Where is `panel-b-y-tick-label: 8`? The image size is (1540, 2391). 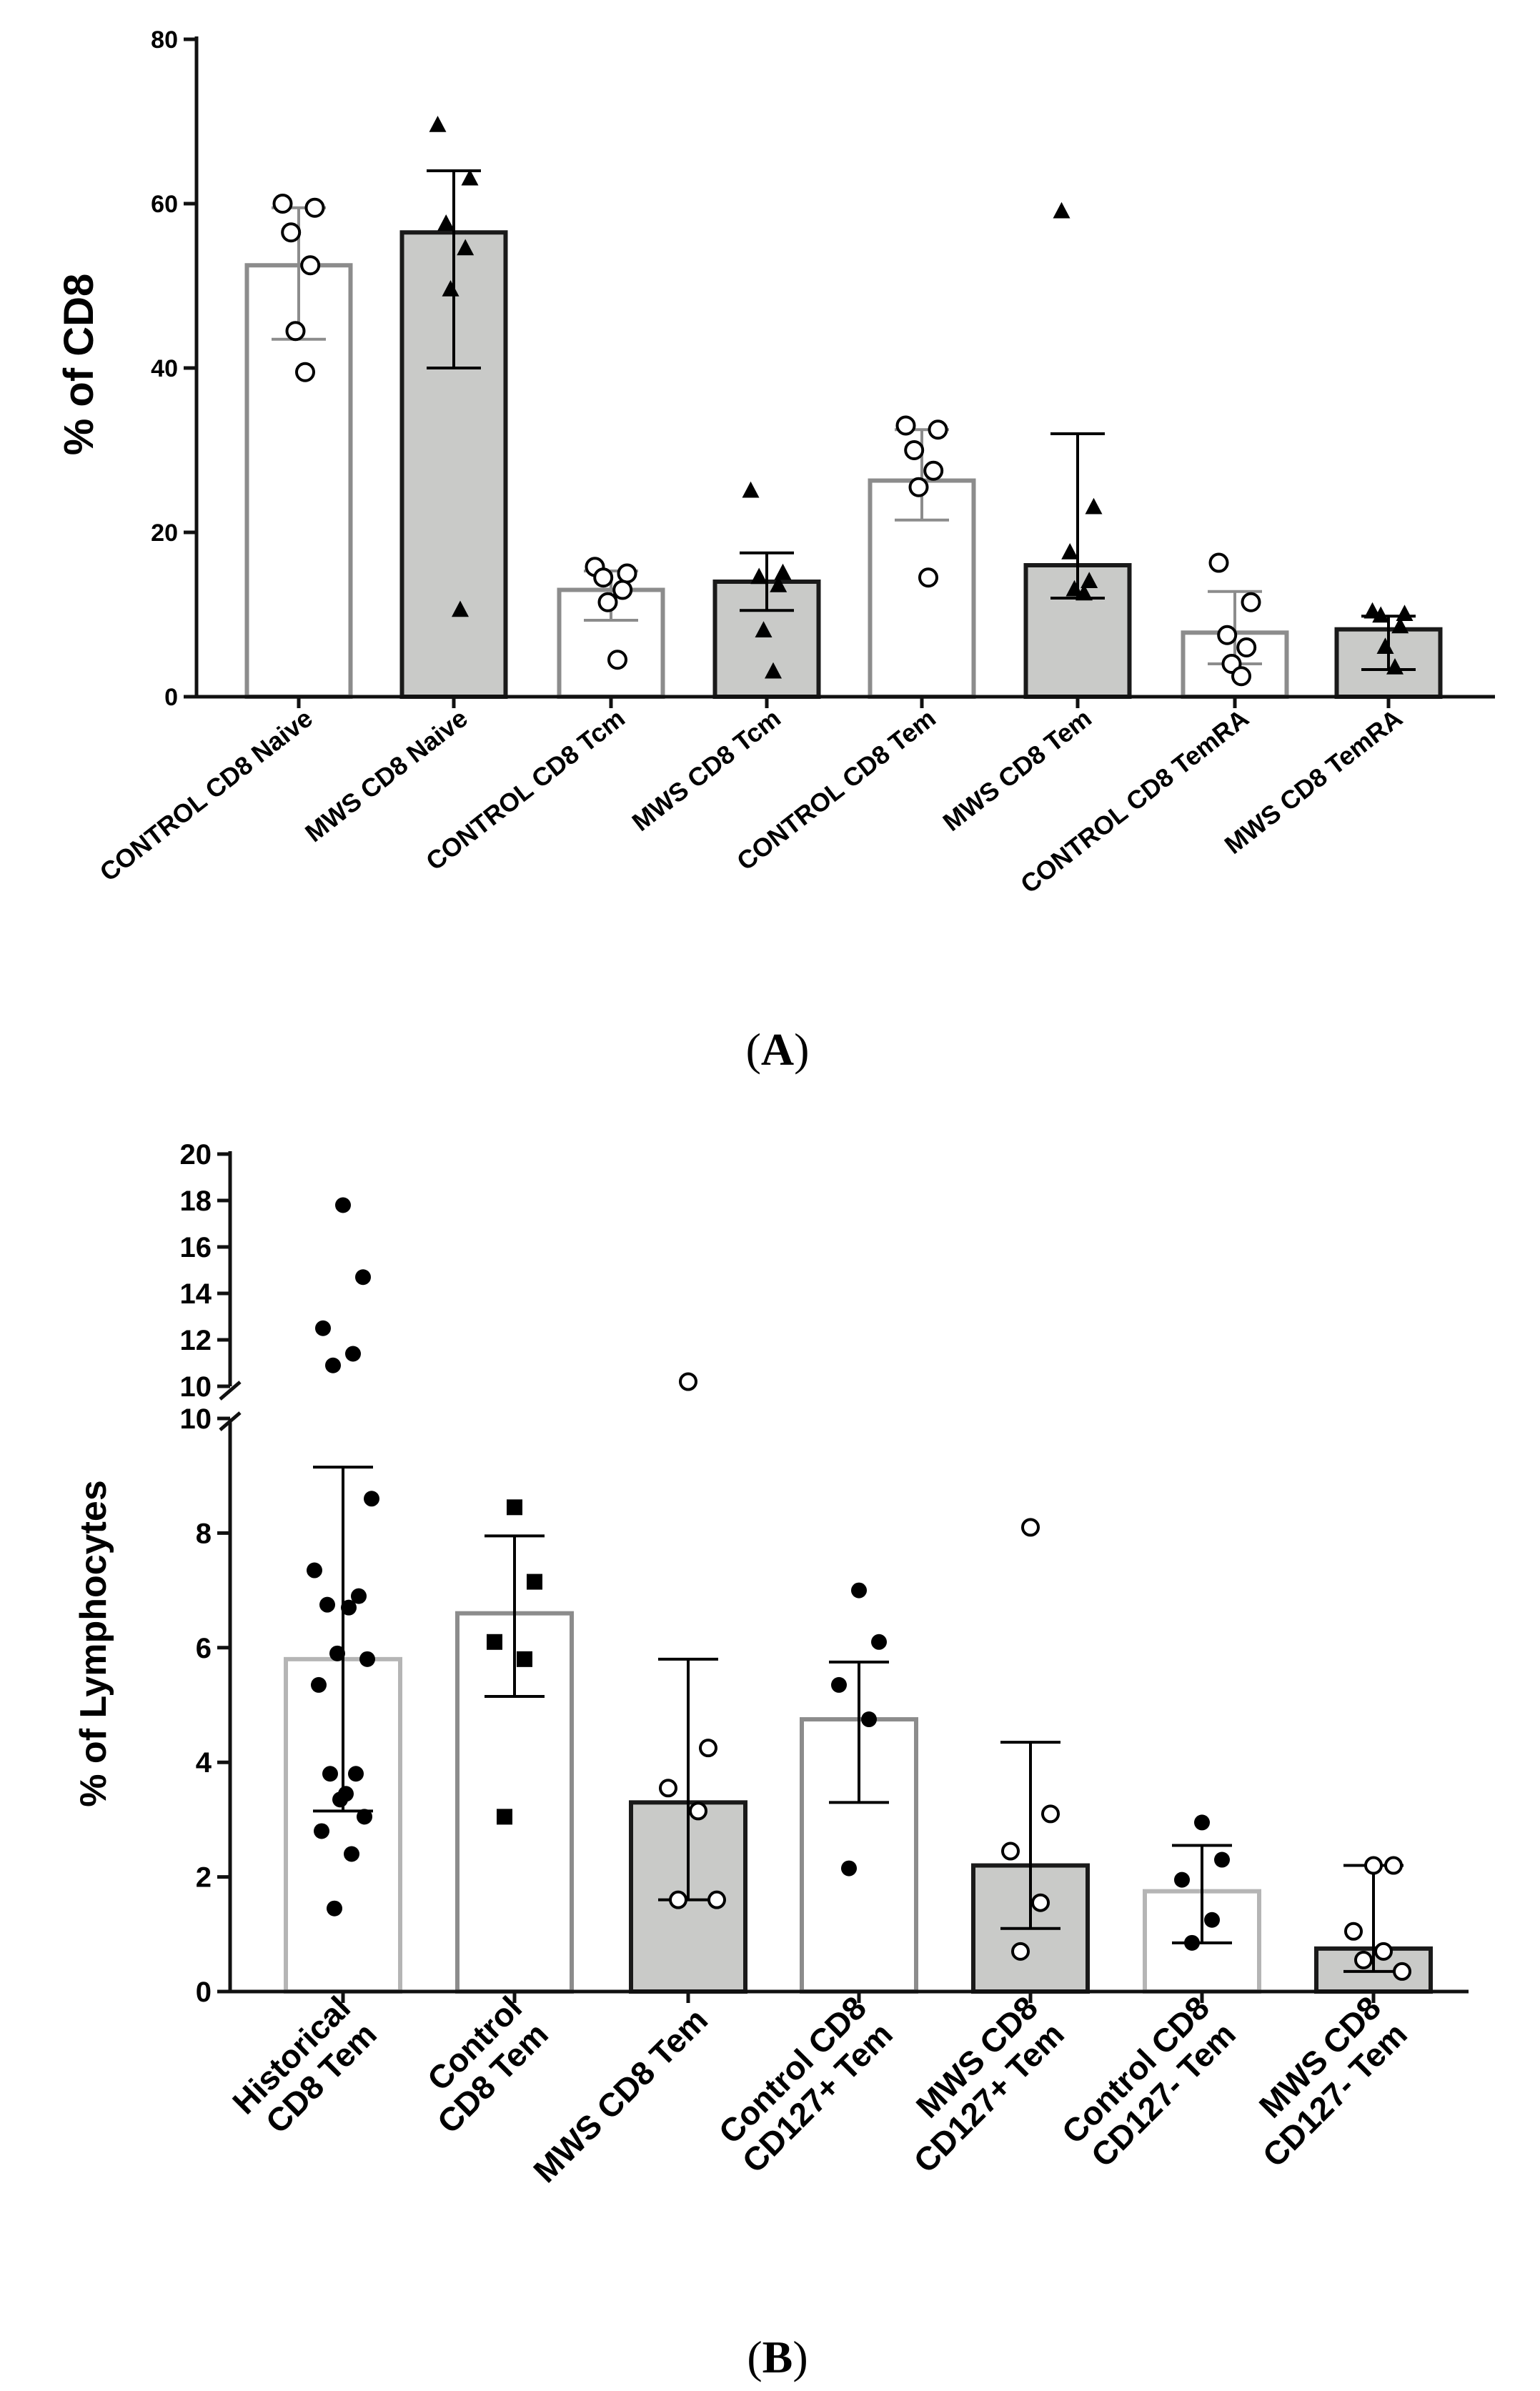 panel-b-y-tick-label: 8 is located at coordinates (204, 1533).